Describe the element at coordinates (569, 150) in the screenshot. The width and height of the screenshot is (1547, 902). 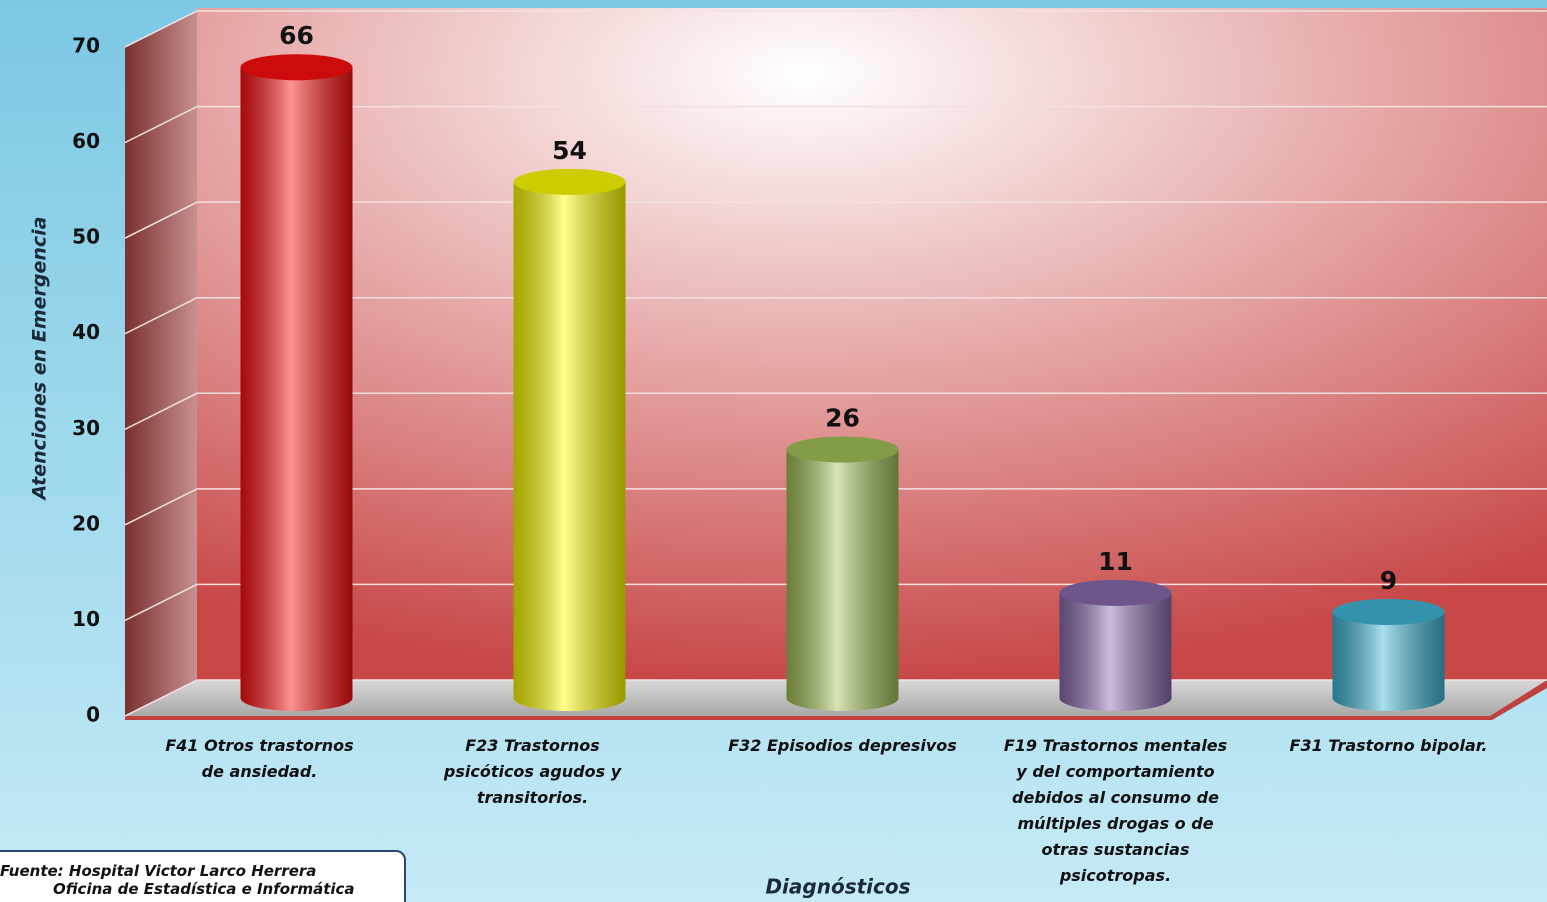
I see `value-label: 54` at that location.